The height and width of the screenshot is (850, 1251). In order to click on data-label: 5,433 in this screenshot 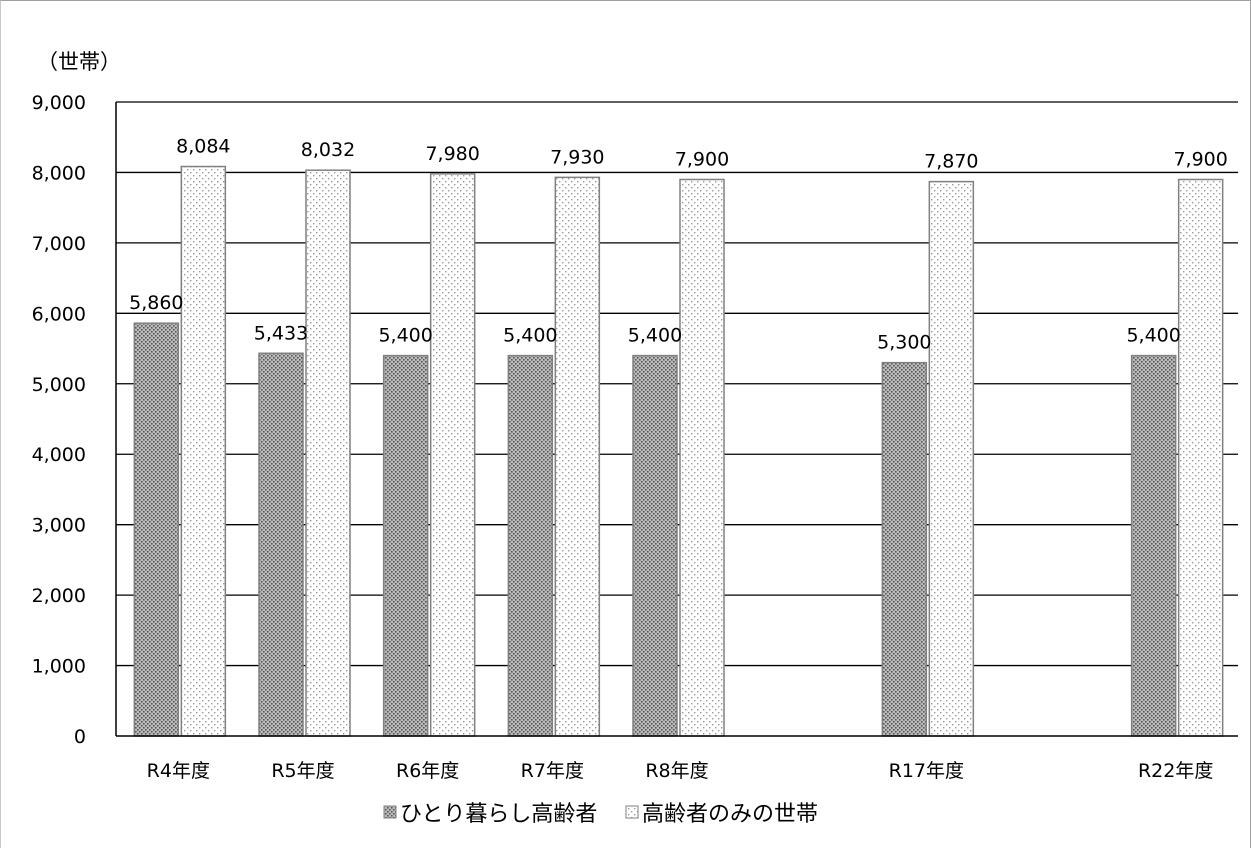, I will do `click(281, 333)`.